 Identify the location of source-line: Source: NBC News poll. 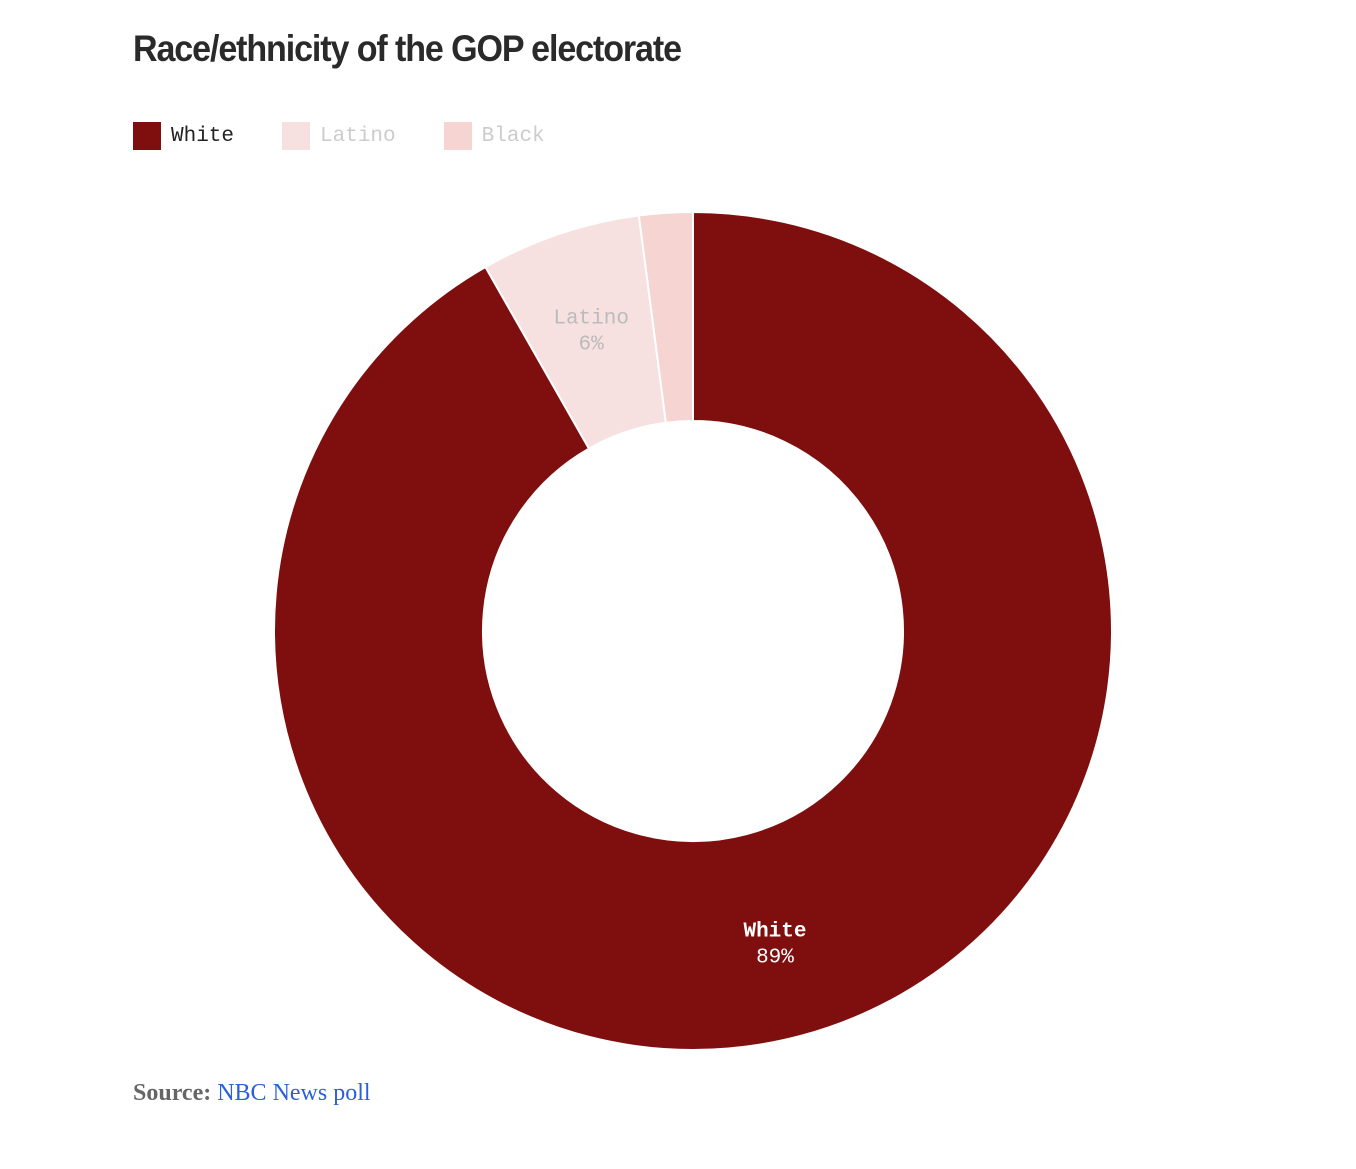
(252, 1093).